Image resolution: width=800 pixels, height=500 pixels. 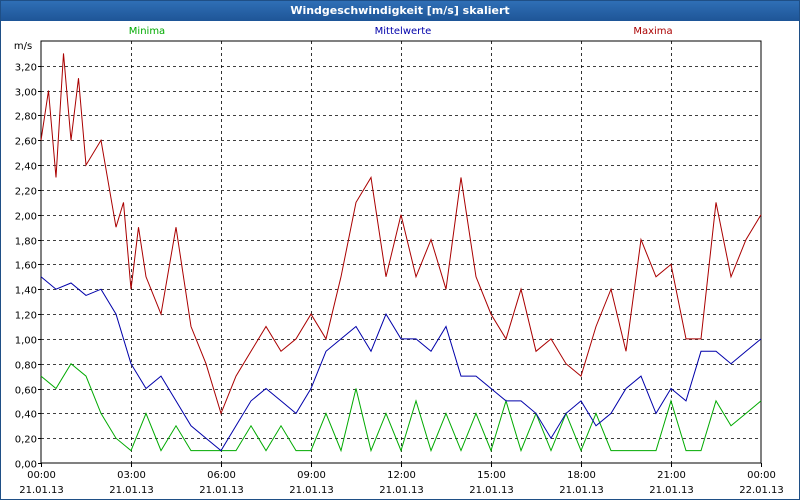 I want to click on y-tick-label: 3,00, so click(x=26, y=93).